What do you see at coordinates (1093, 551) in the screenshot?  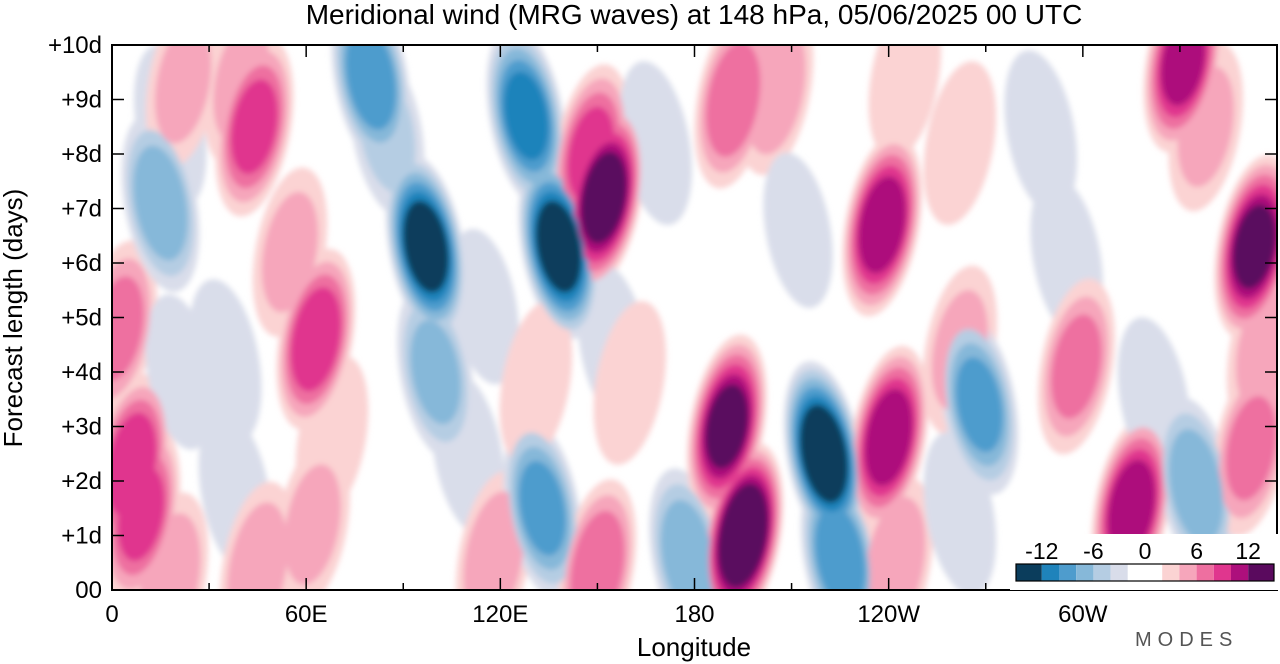 I see `colorbar-tick-label: -6` at bounding box center [1093, 551].